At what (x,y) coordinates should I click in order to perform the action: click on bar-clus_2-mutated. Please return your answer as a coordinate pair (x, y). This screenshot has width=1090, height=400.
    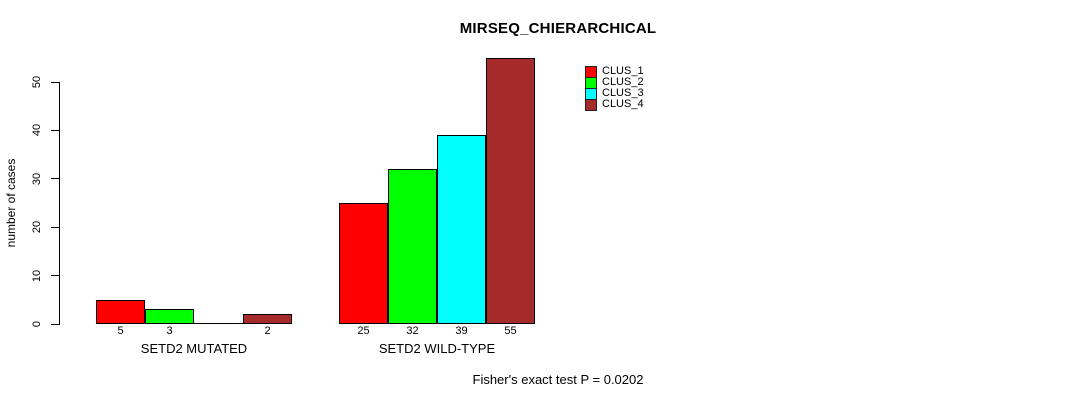
    Looking at the image, I should click on (169, 316).